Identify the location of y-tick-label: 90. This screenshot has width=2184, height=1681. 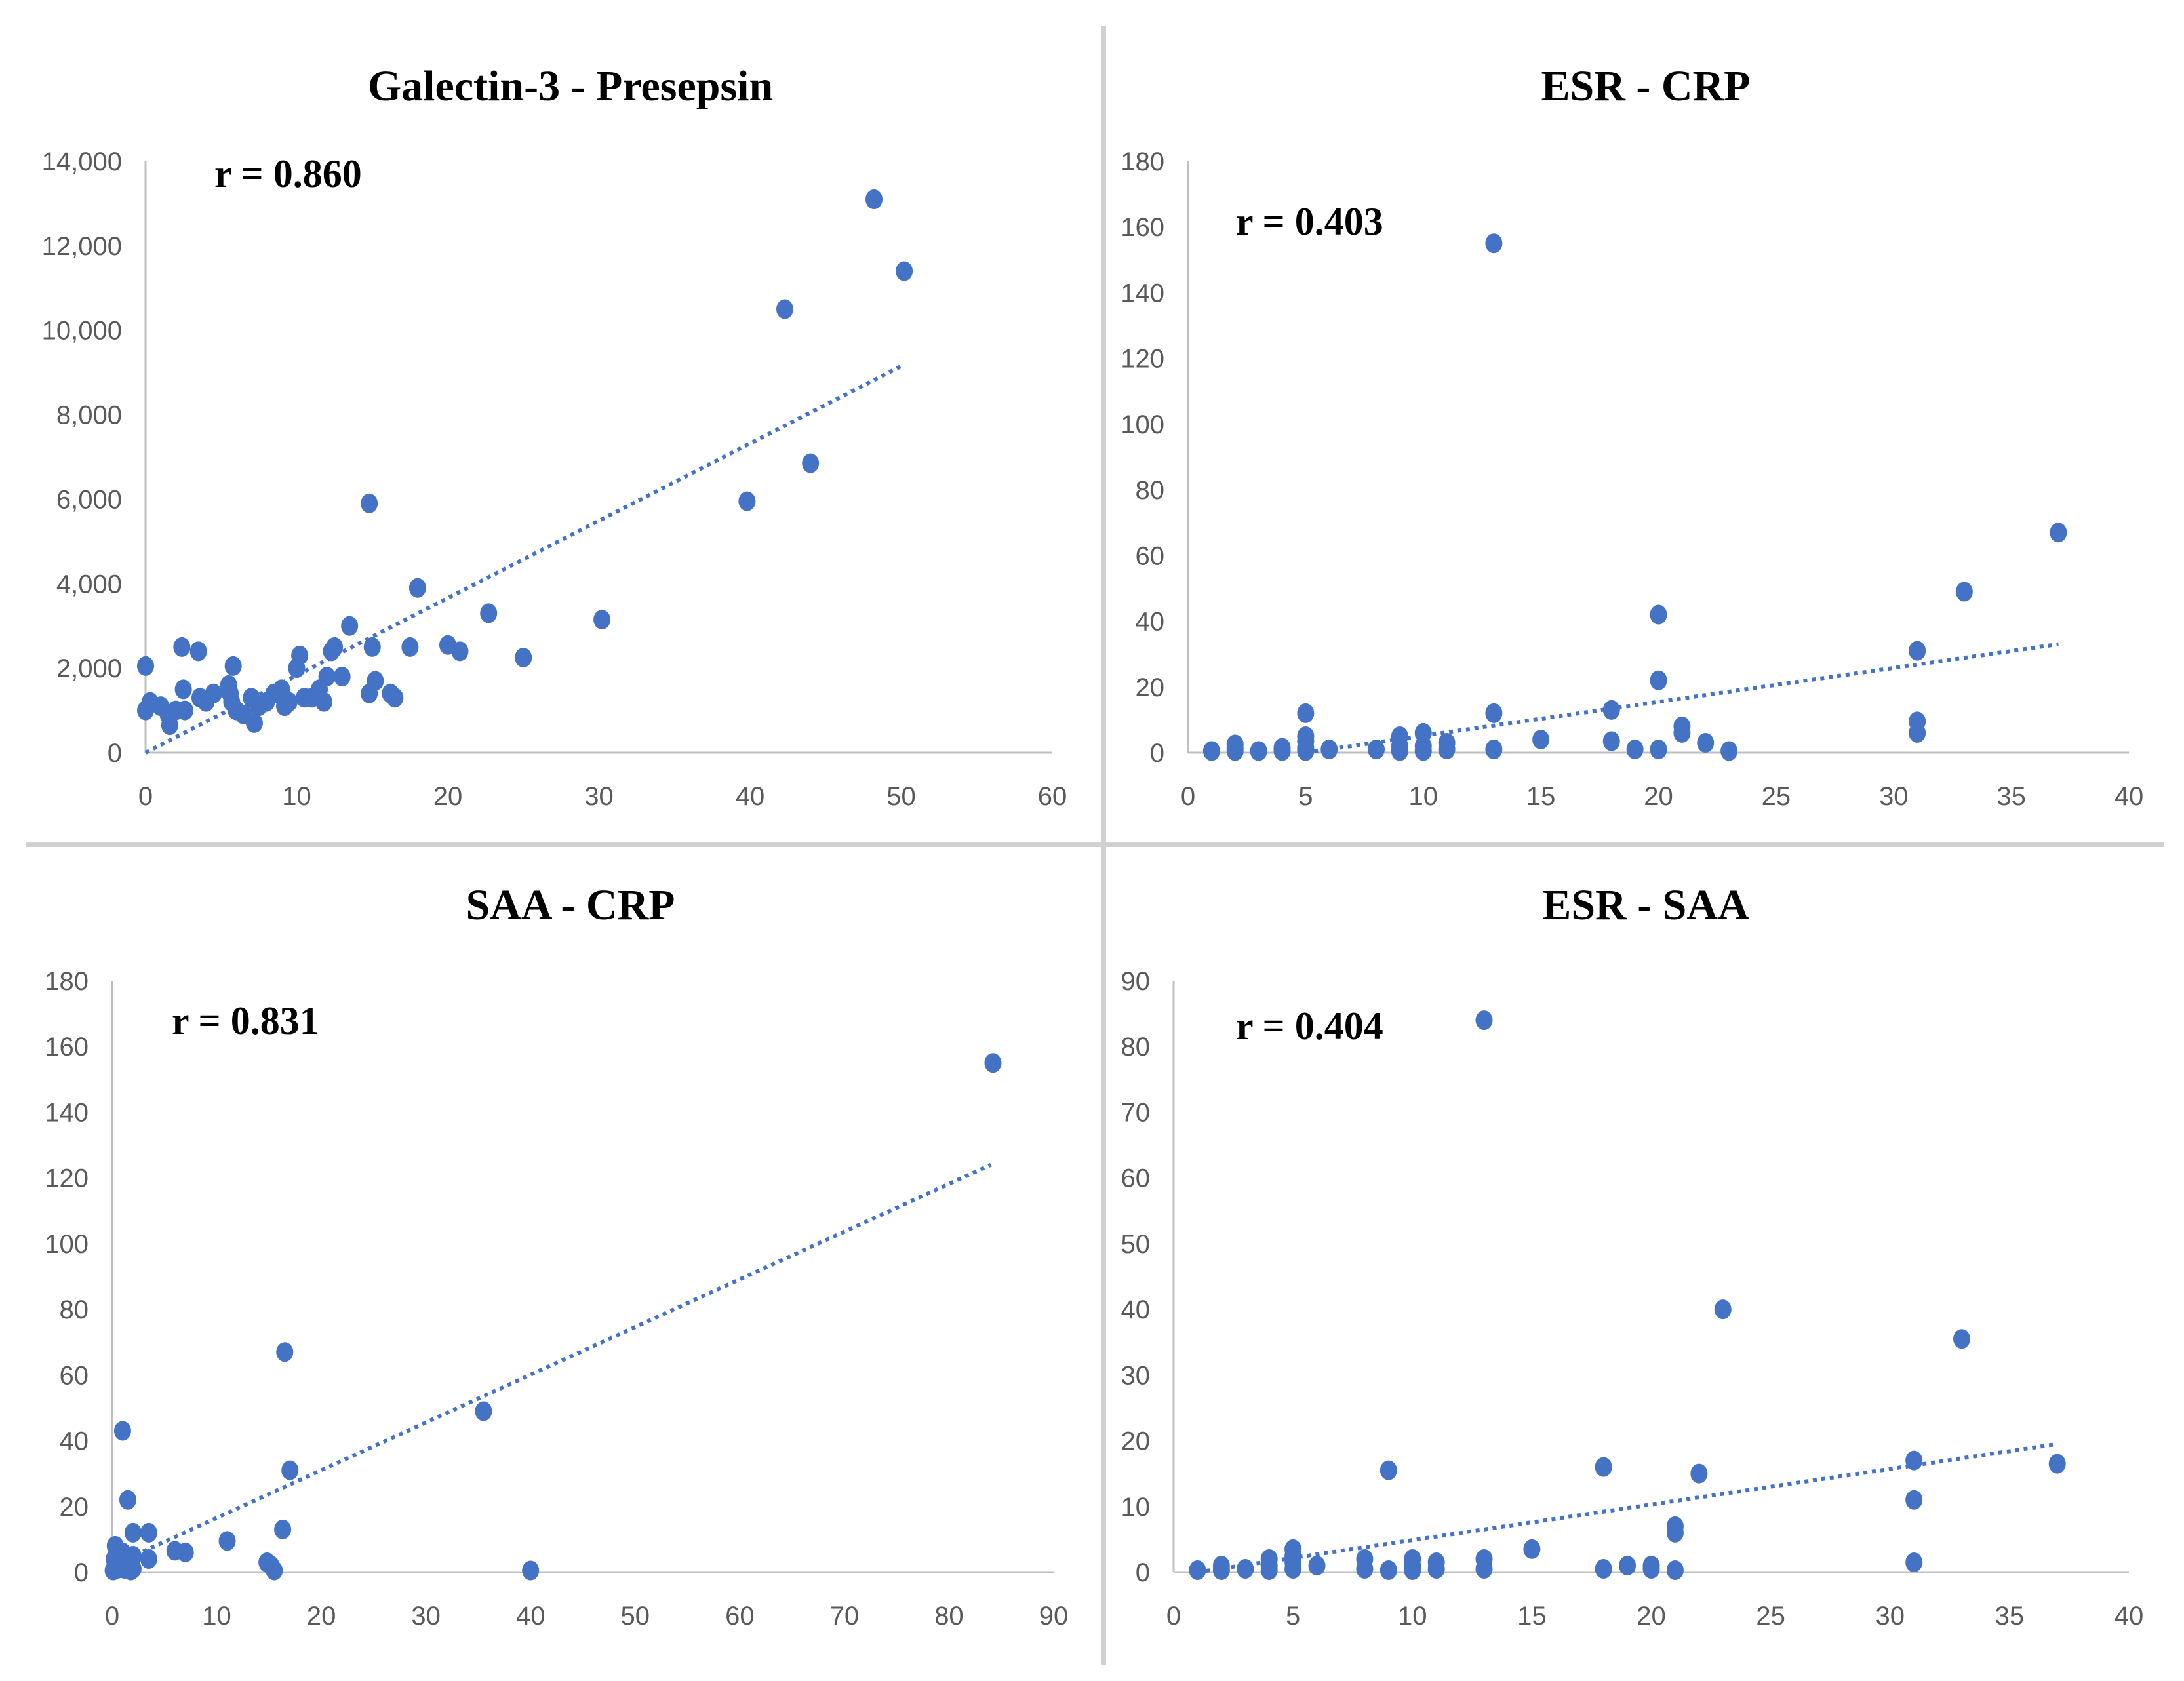
(1136, 981).